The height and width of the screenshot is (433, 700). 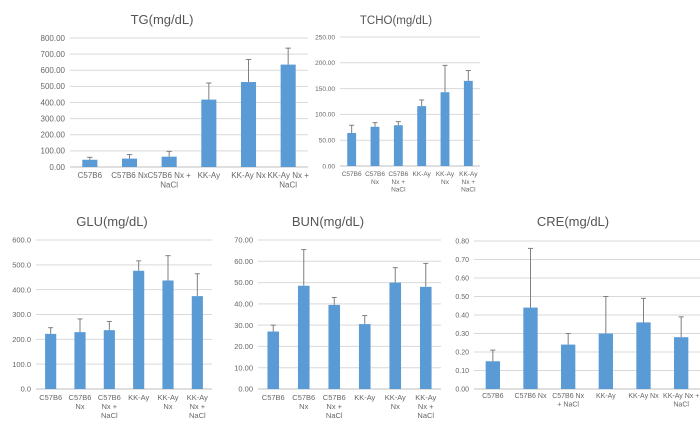 What do you see at coordinates (288, 180) in the screenshot?
I see `tg-x-tick-label: KK-Ay Nx + NaCl` at bounding box center [288, 180].